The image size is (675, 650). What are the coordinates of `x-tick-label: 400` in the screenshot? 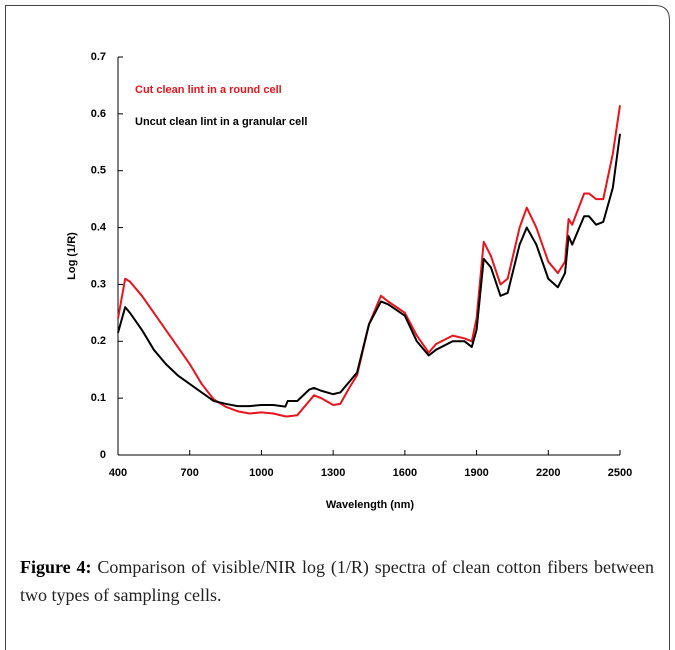 It's located at (118, 473).